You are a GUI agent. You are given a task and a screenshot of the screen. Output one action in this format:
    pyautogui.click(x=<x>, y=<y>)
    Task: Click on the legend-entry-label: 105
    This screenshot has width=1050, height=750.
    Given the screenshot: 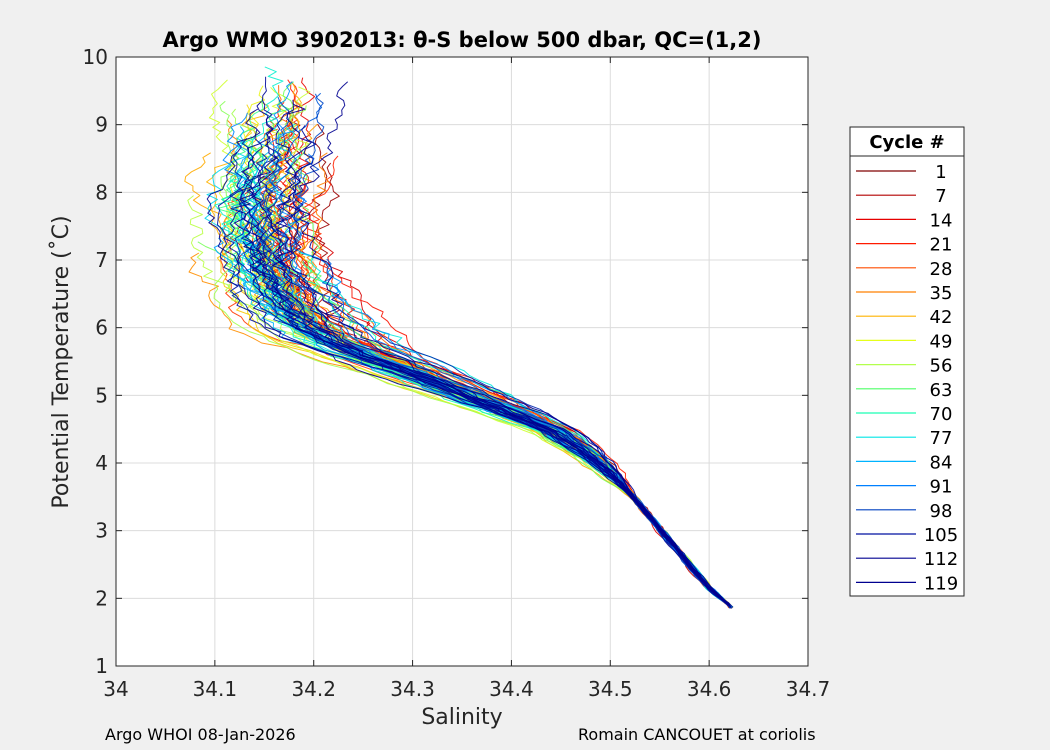 What is the action you would take?
    pyautogui.click(x=941, y=535)
    